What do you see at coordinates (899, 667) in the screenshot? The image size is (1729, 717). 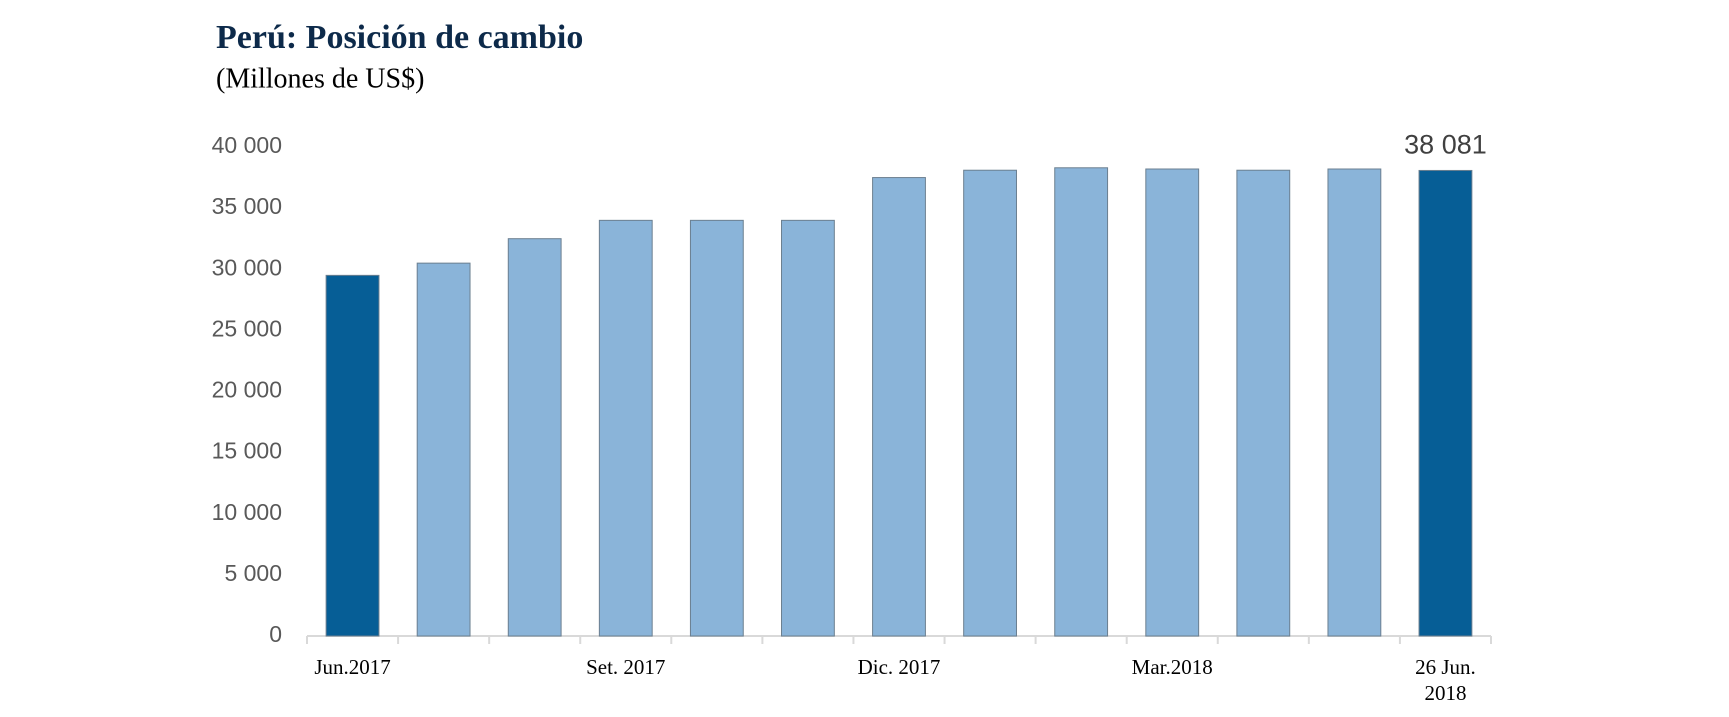 I see `x-tick-label: Dic. 2017` at bounding box center [899, 667].